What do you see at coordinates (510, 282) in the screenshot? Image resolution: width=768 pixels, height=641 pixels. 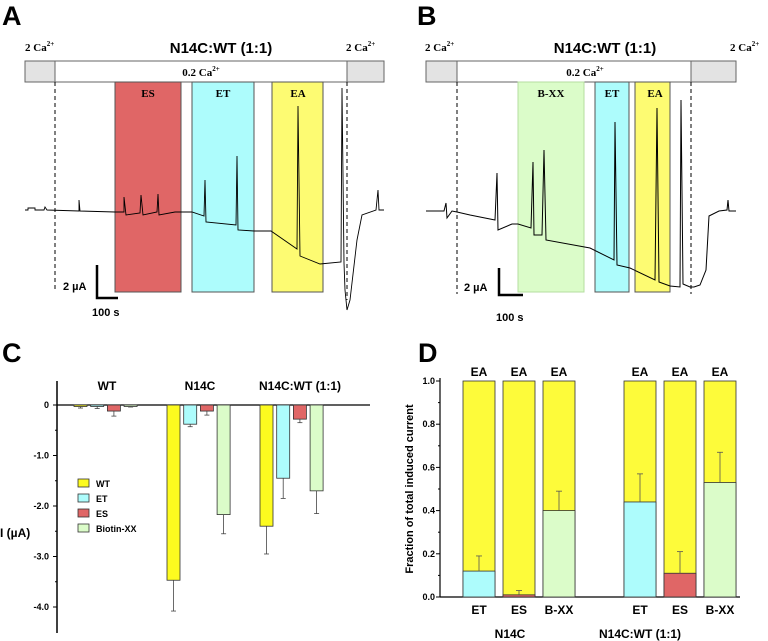 I see `panel-b-scale-bar` at bounding box center [510, 282].